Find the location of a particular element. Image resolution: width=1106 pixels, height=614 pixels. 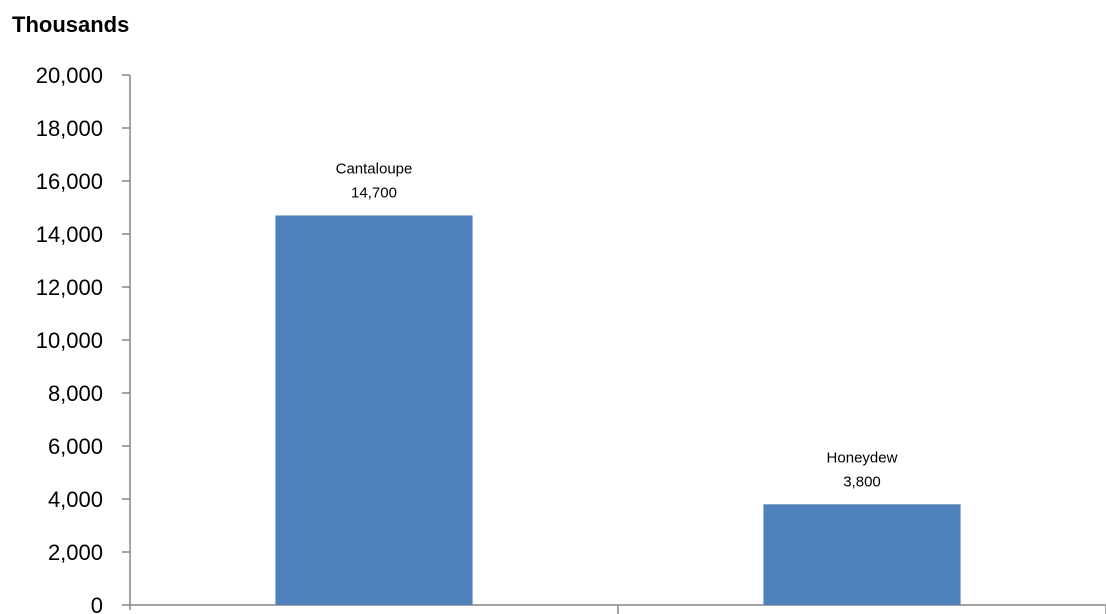

bar-honeydew is located at coordinates (862, 554).